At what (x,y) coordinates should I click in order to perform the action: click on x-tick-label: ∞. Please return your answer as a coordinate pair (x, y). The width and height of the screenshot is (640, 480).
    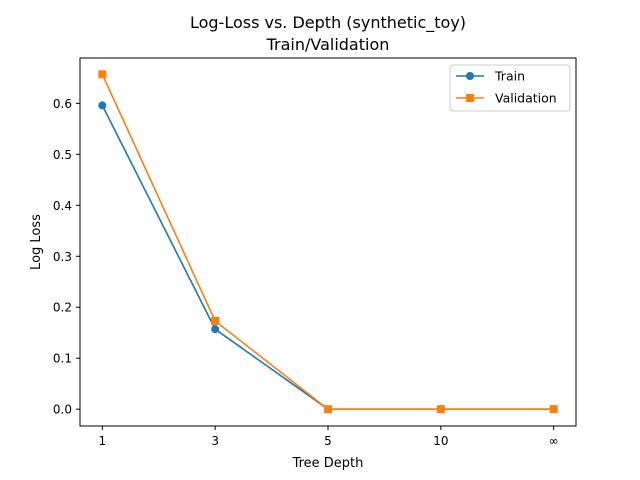
    Looking at the image, I should click on (554, 441).